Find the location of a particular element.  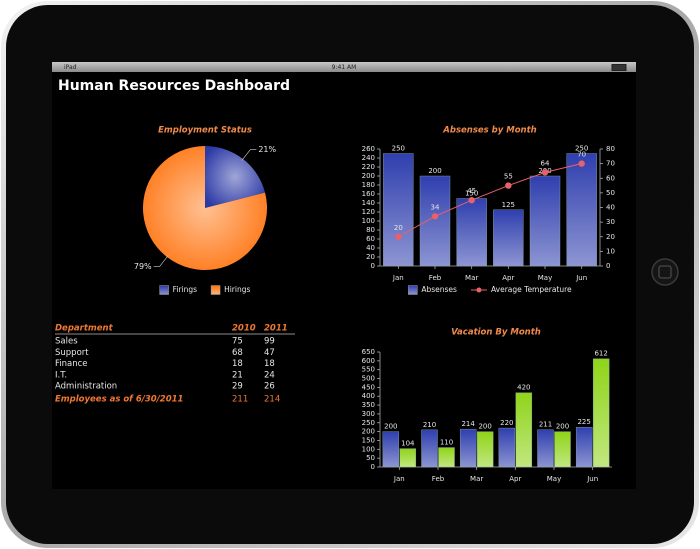

point-value-label: 64 is located at coordinates (545, 163).